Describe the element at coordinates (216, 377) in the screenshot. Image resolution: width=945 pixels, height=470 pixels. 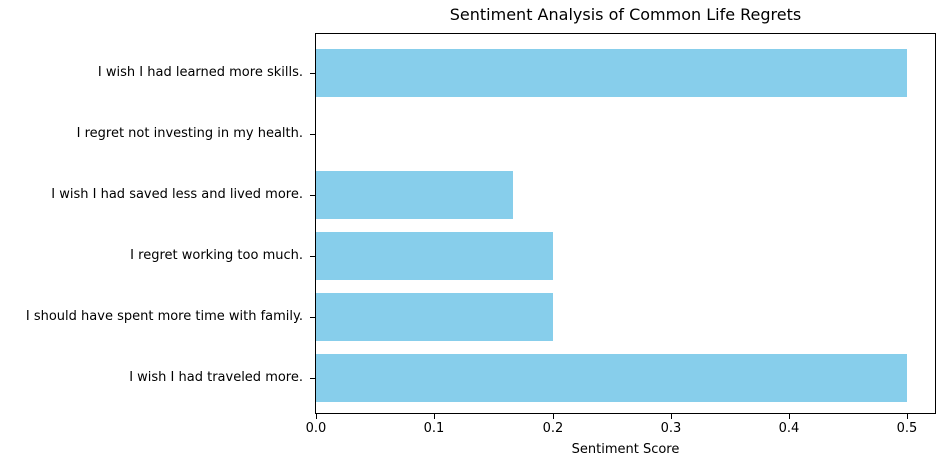
I see `y-tick-label: I wish I had traveled more.` at that location.